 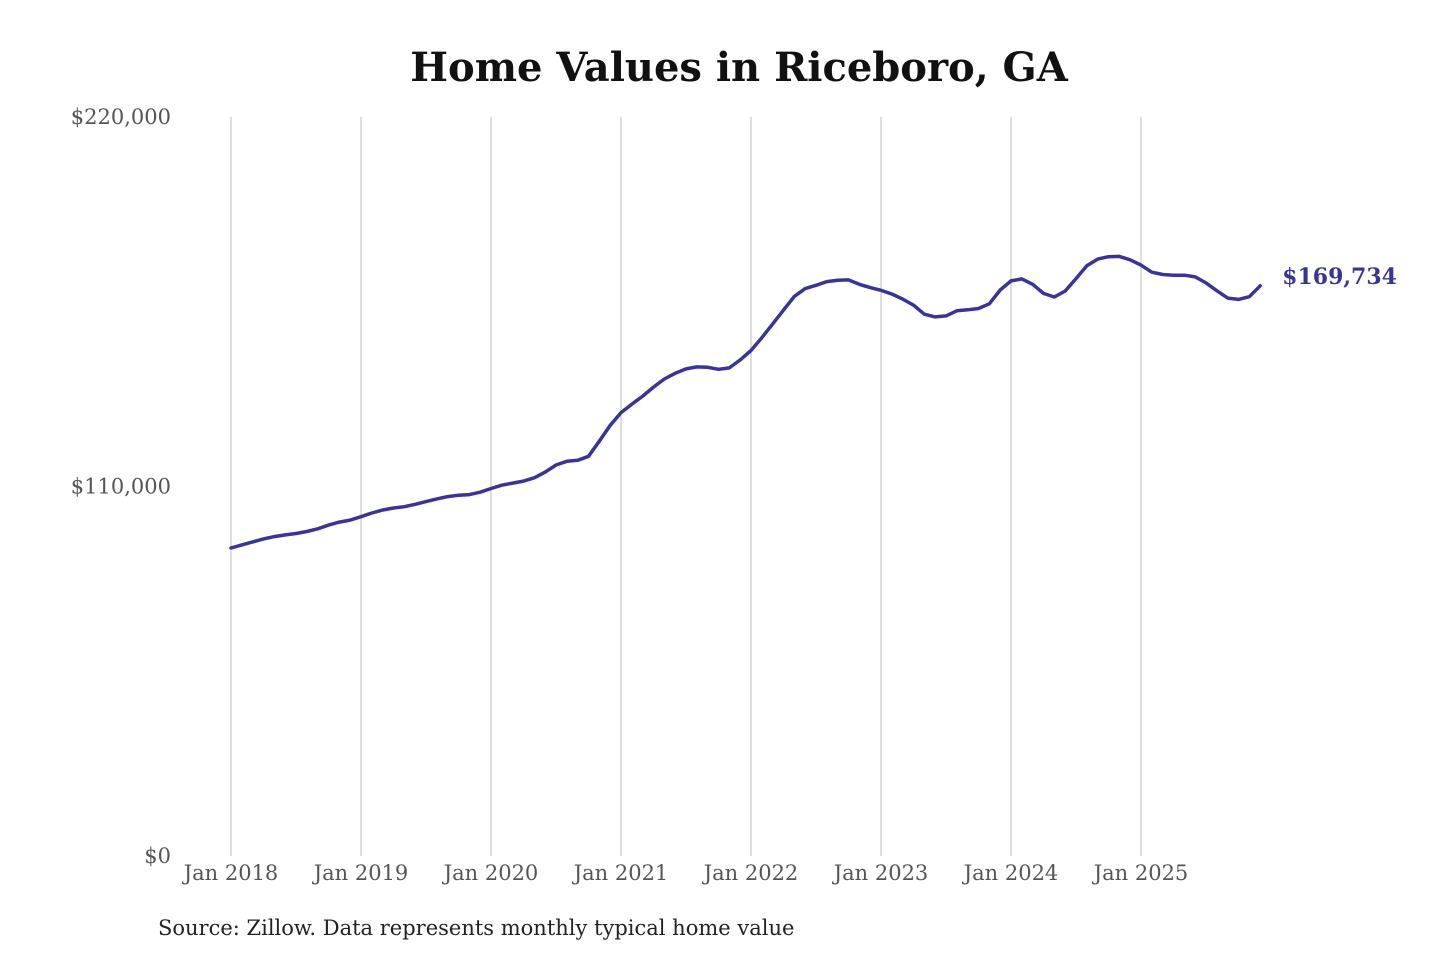 I want to click on chart-title: Home Values in Riceboro, GA, so click(x=739, y=67).